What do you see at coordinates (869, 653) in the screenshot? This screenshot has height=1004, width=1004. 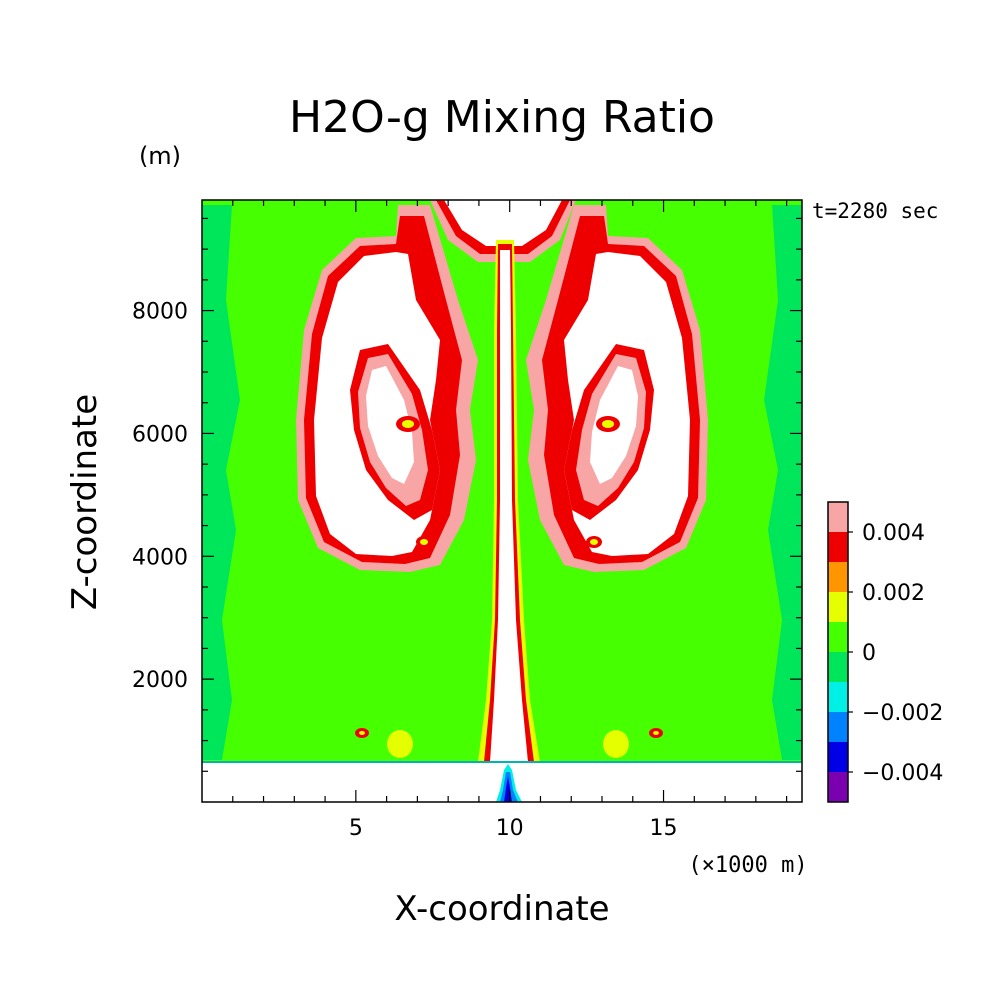 I see `colorbar-tick-label: 0` at bounding box center [869, 653].